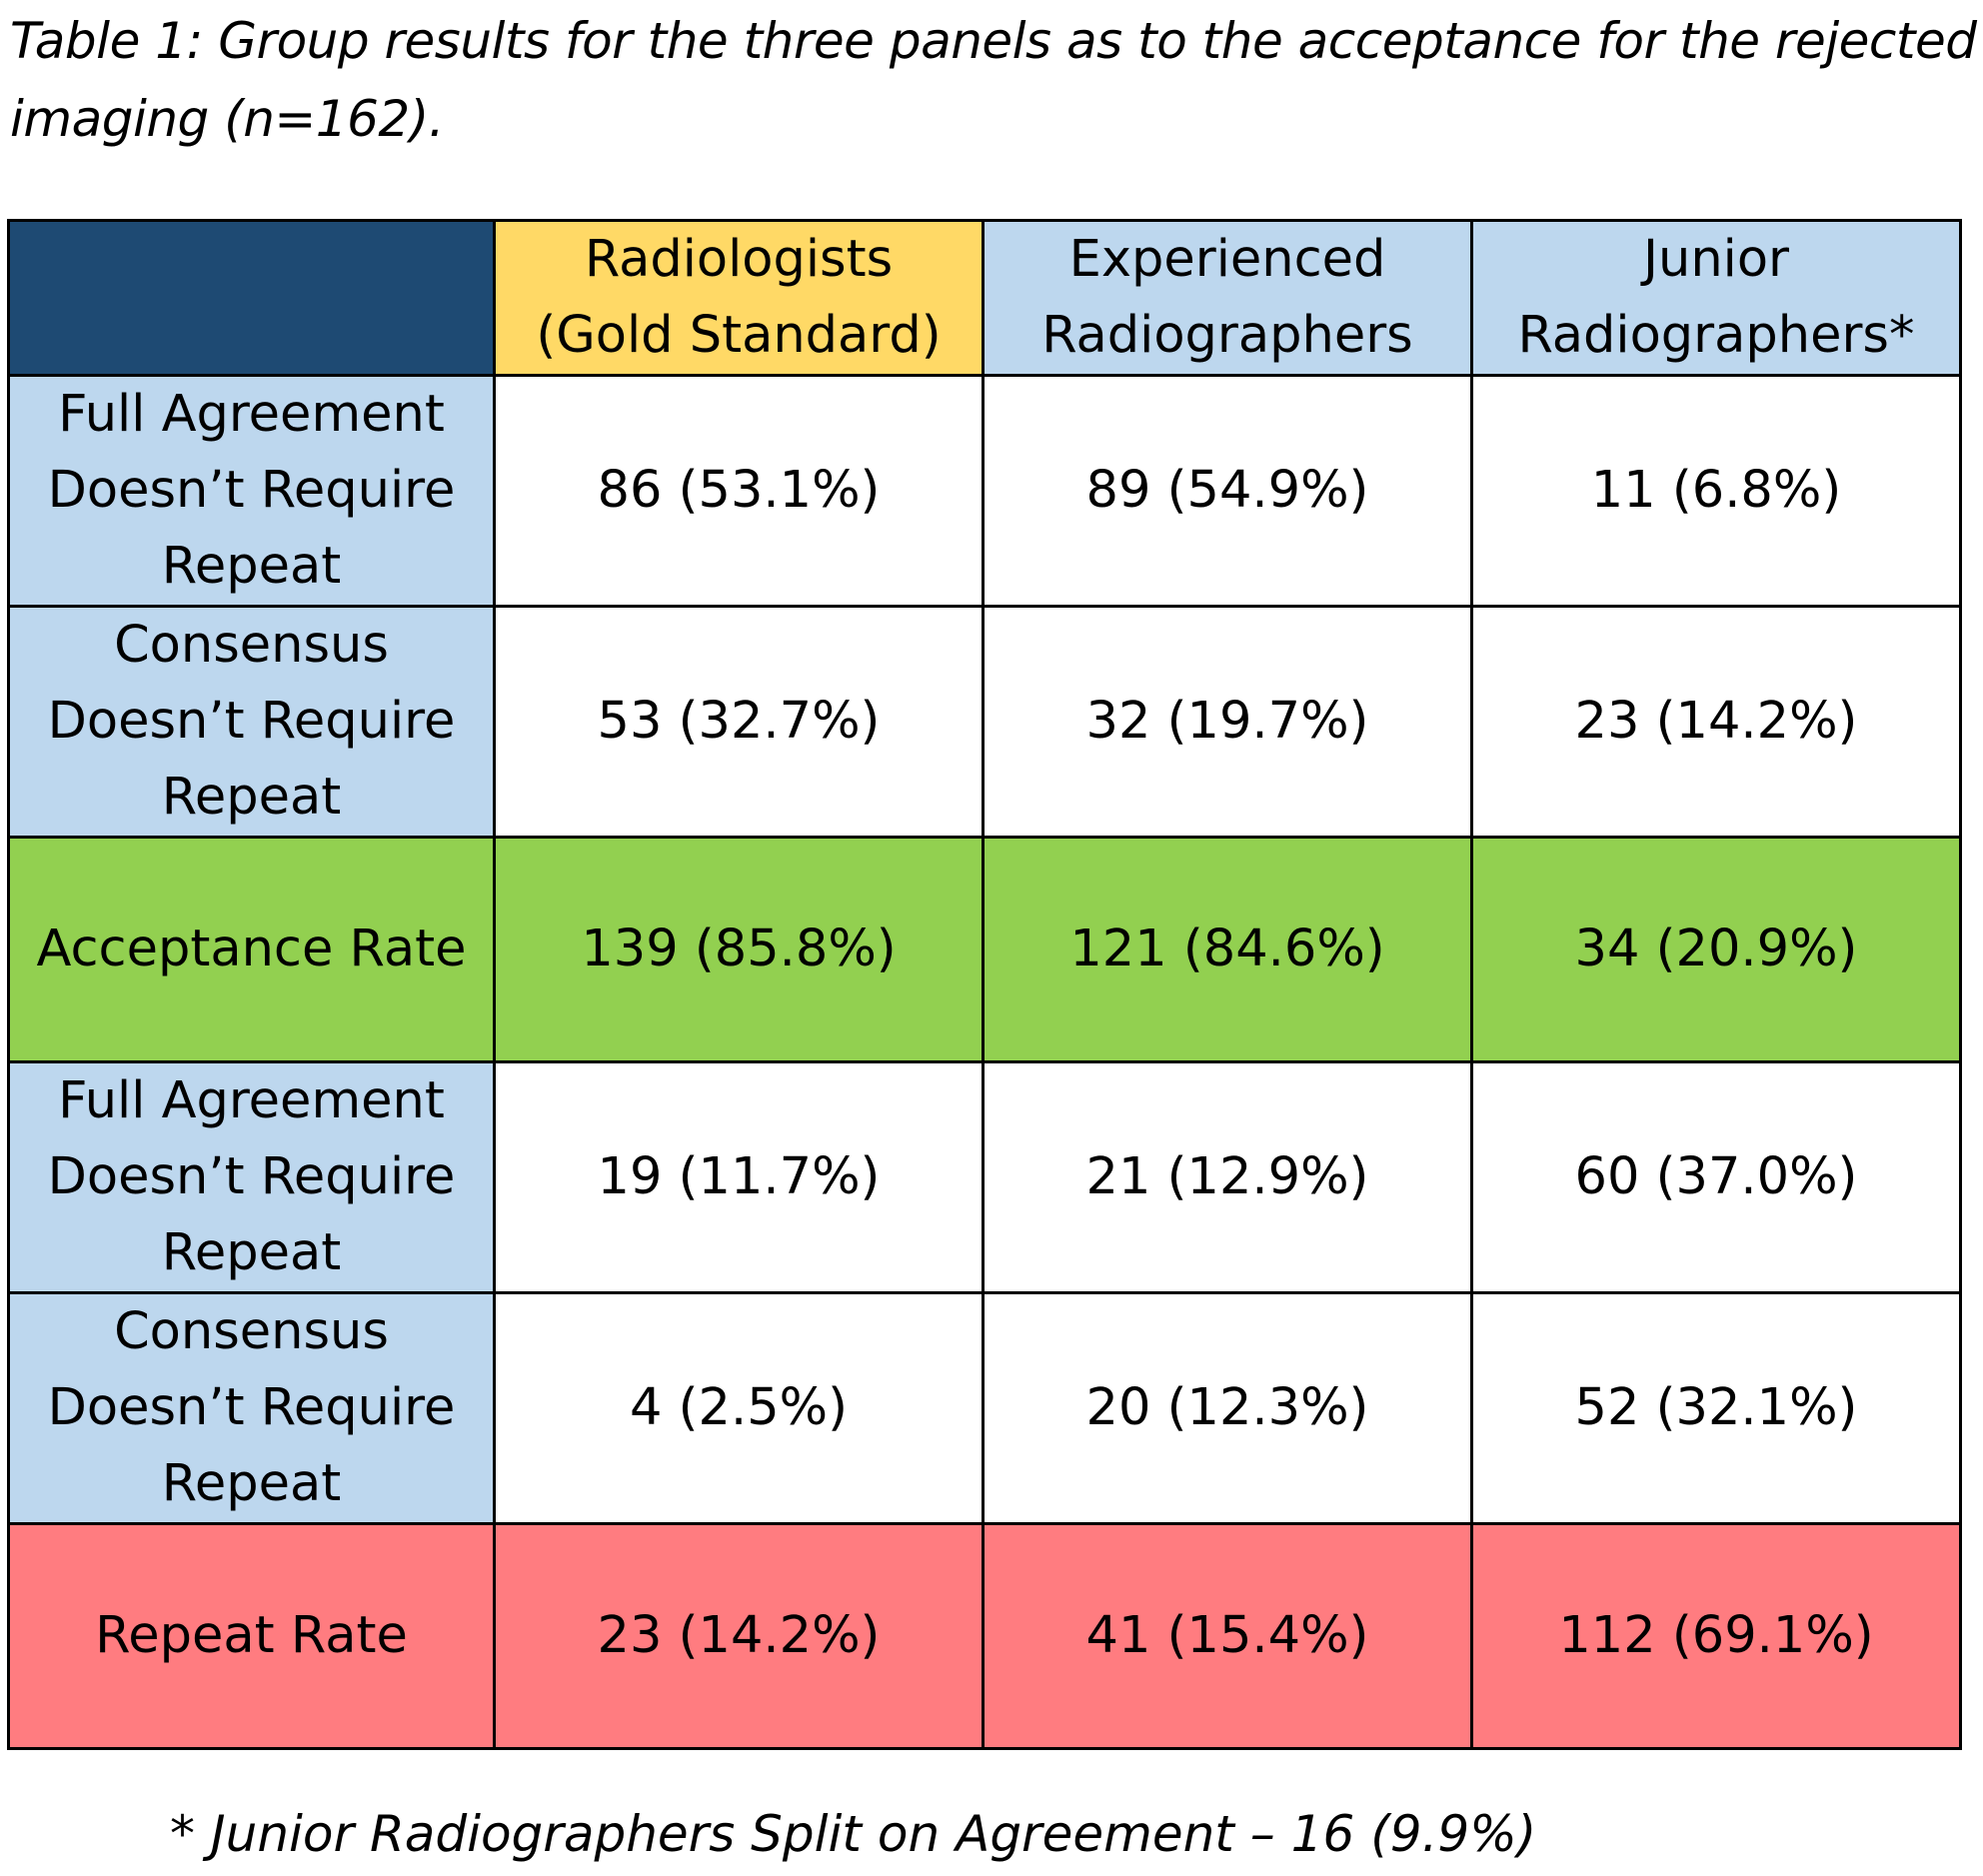 Image resolution: width=1983 pixels, height=1876 pixels. Describe the element at coordinates (739, 1177) in the screenshot. I see `table-cell: 19 (11.7%)` at that location.